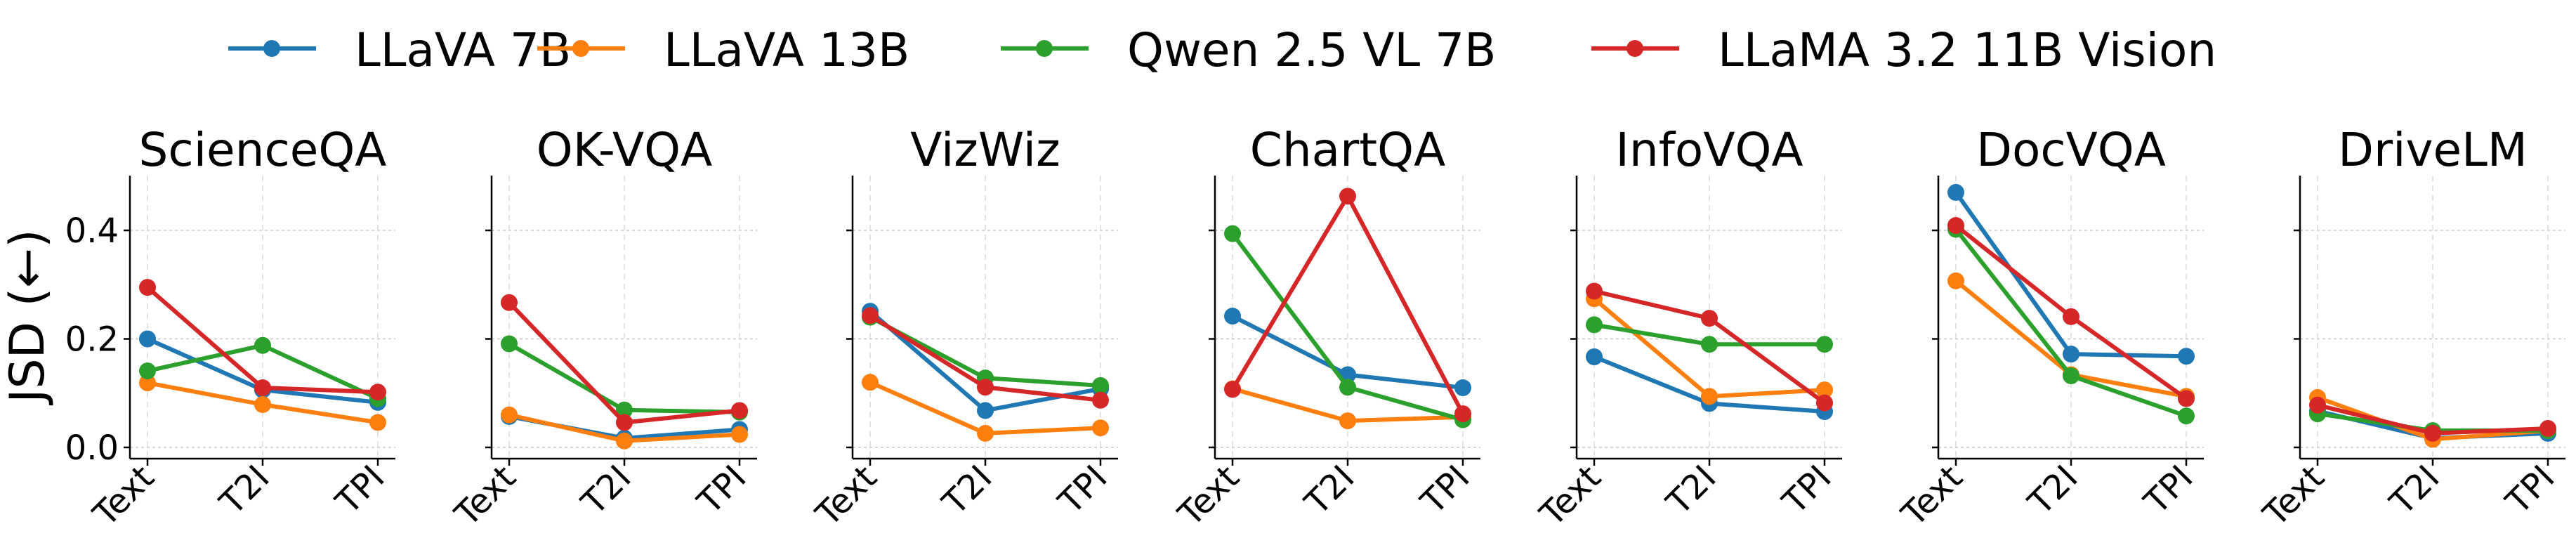 The height and width of the screenshot is (557, 2576). Describe the element at coordinates (27, 317) in the screenshot. I see `y-axis-label: JSD (←)` at that location.